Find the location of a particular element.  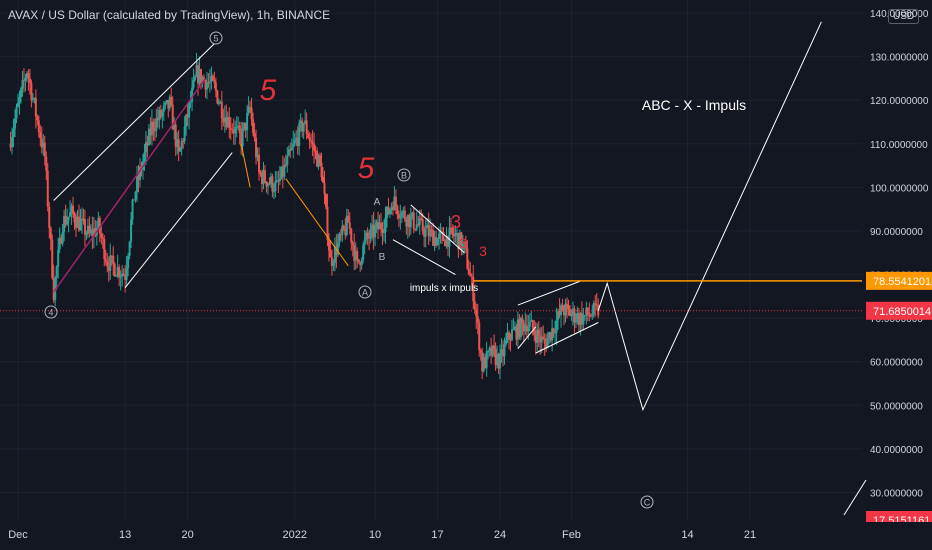

y-tick-label-3: 110.0000000 is located at coordinates (899, 145).